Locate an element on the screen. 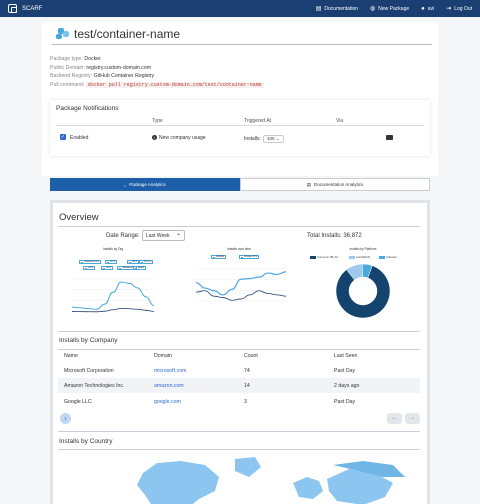 This screenshot has width=480, height=504. nav-new-package-link: ◍ New Package is located at coordinates (389, 9).